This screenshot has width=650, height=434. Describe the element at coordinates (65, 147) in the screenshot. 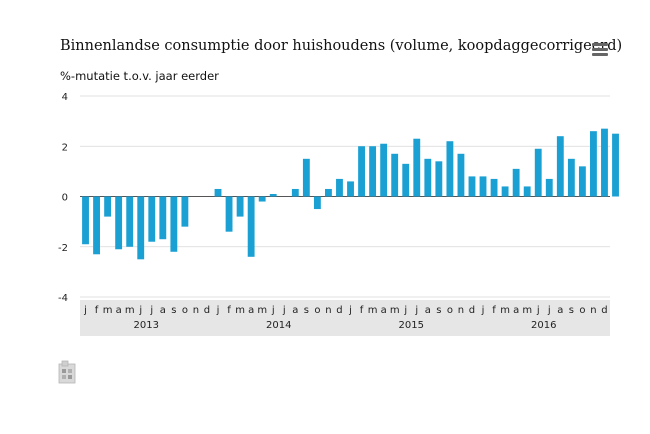

I see `y-tick-label: 2` at that location.